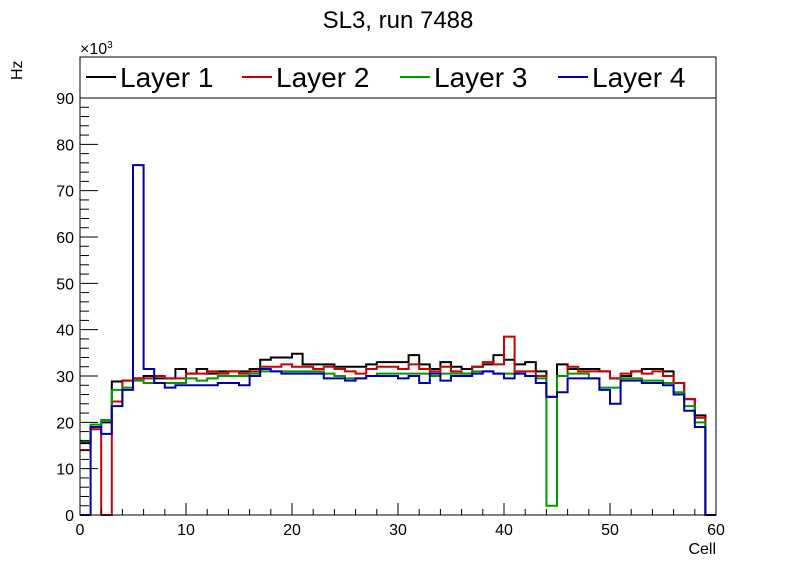 The image size is (796, 572). What do you see at coordinates (610, 530) in the screenshot?
I see `x-tick-label: 50` at bounding box center [610, 530].